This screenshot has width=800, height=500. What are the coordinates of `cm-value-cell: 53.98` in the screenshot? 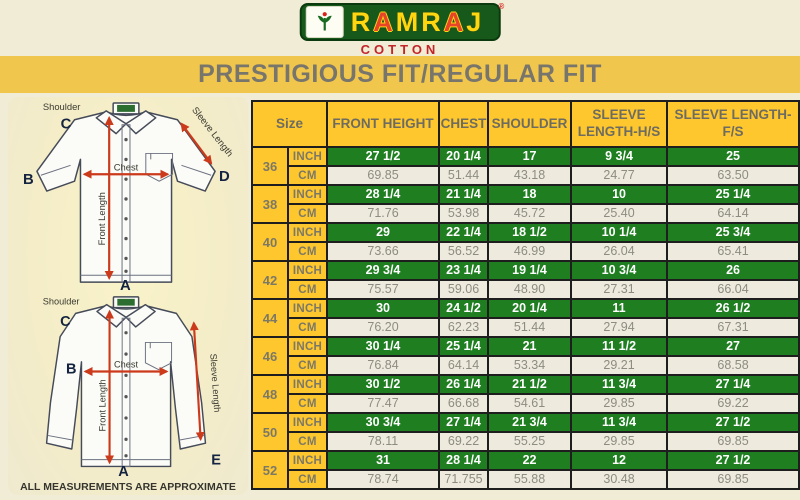 It's located at (464, 213).